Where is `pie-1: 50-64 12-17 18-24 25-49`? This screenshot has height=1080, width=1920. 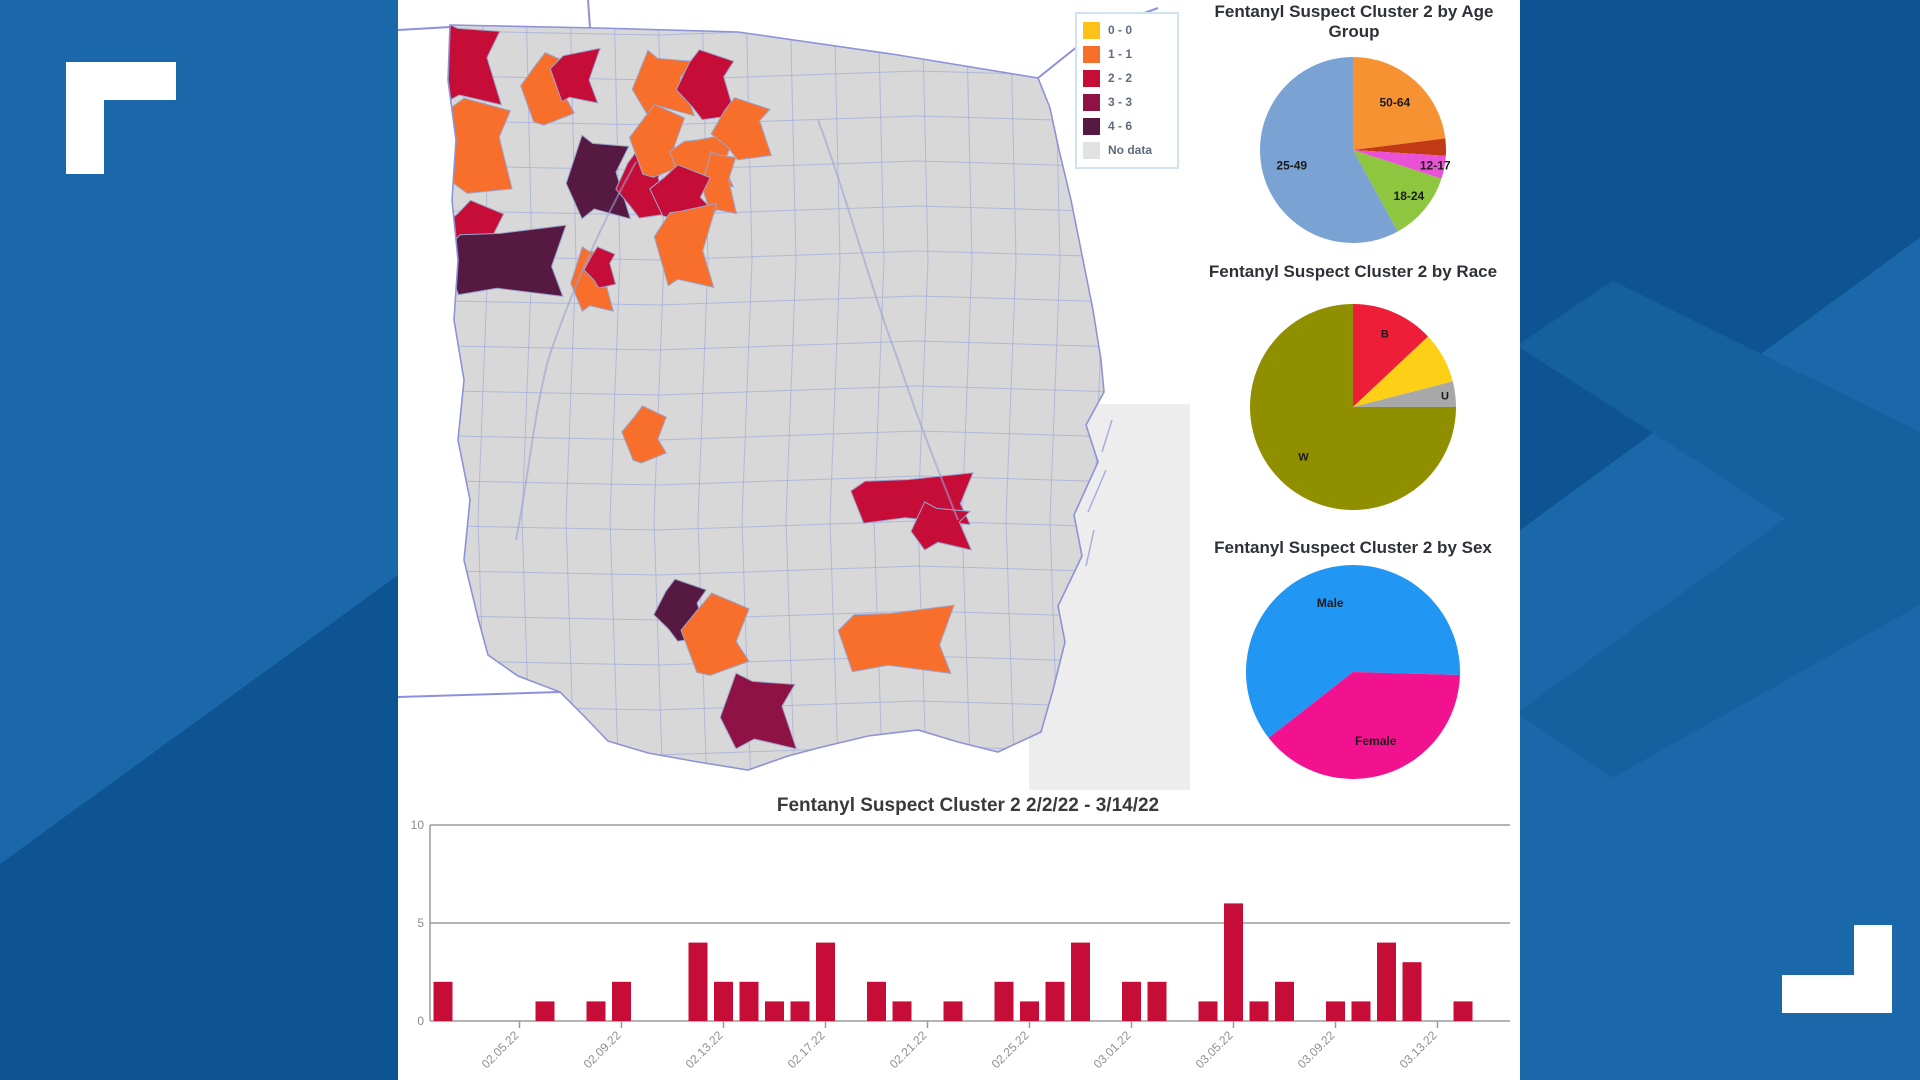 pie-1: 50-64 12-17 18-24 25-49 is located at coordinates (1355, 150).